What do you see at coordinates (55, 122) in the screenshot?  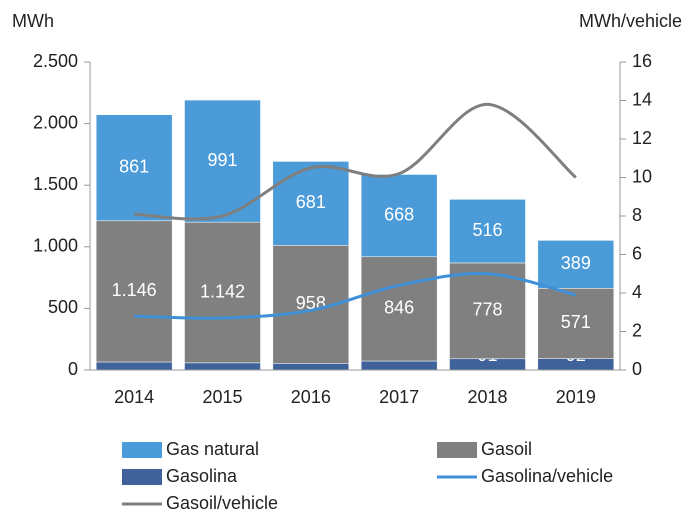 I see `y-tick-label: 2.000` at bounding box center [55, 122].